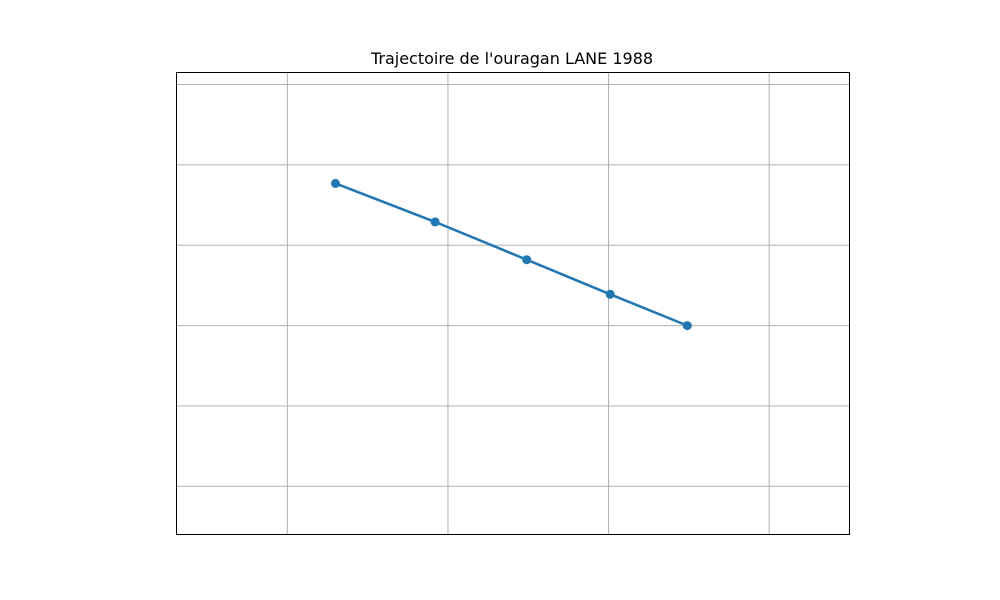 The width and height of the screenshot is (1000, 600). Describe the element at coordinates (511, 58) in the screenshot. I see `chart-title: Trajectoire de l'ouragan LANE 1988` at that location.